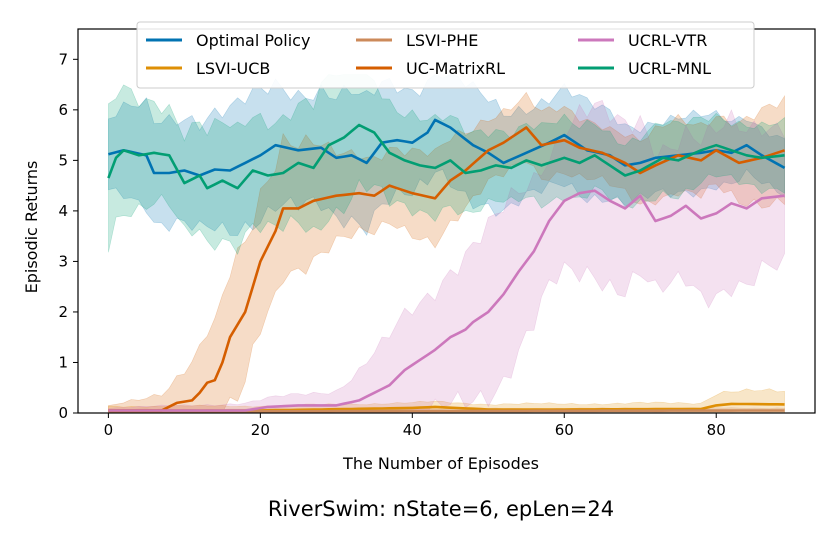 This screenshot has width=830, height=554. I want to click on legend-label: UCRL-VTR, so click(667, 40).